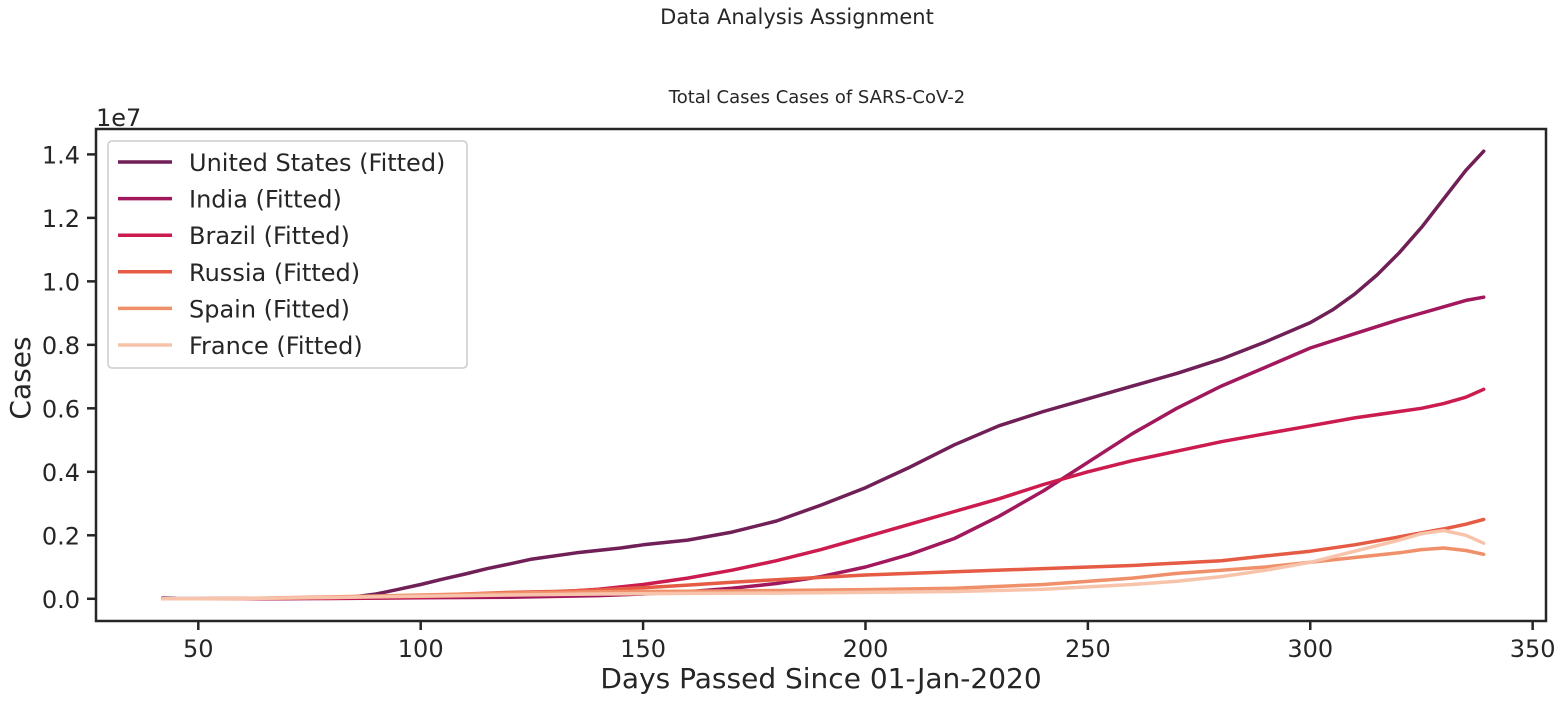 This screenshot has height=701, width=1560. I want to click on y-axis-label: Cases, so click(20, 377).